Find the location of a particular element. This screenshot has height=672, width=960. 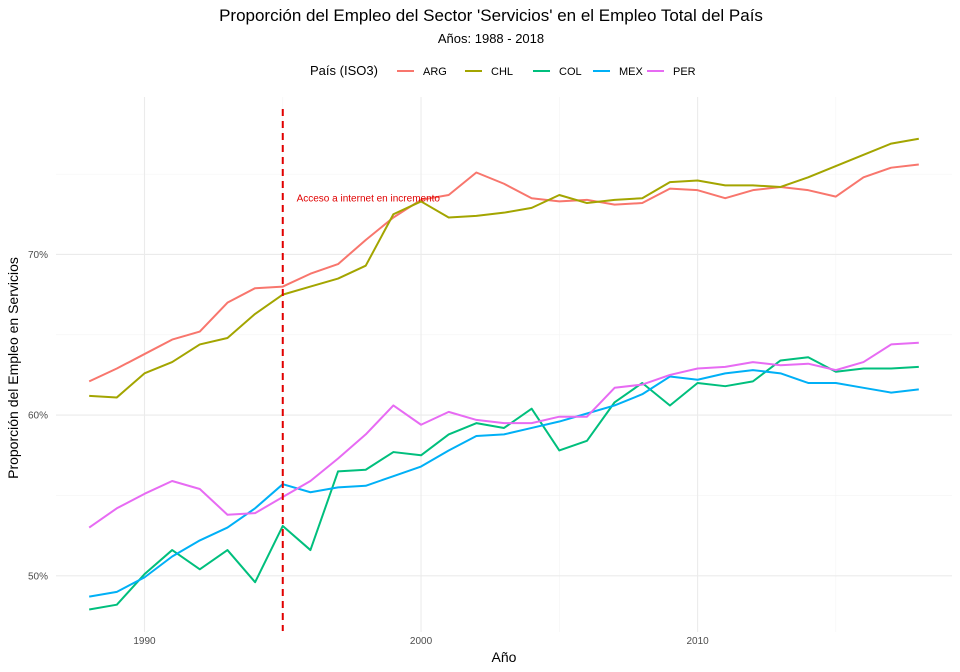

y-tick-label: 70% is located at coordinates (38, 255).